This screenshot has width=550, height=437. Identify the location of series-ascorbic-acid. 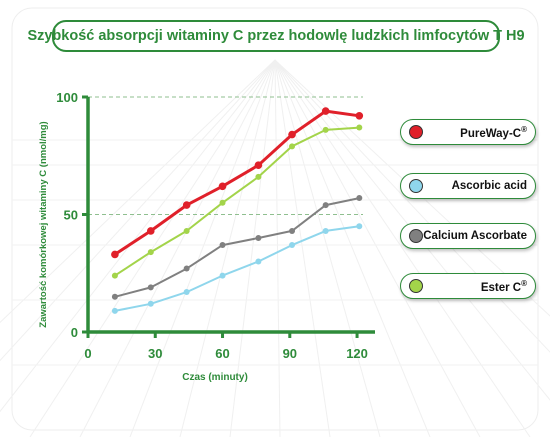
(237, 268).